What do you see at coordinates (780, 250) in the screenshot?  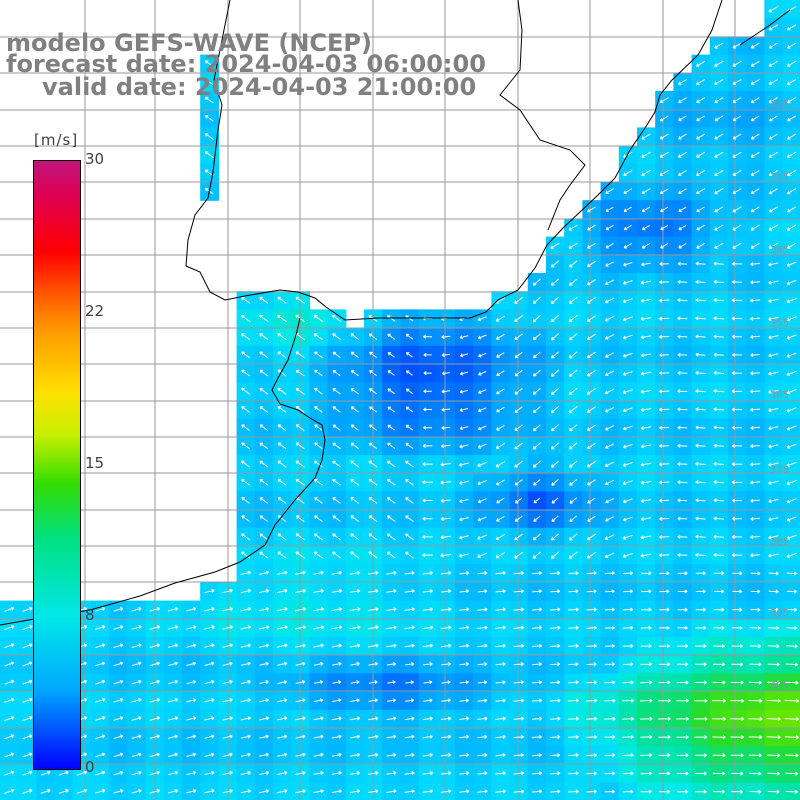 I see `right-edge-label: 345` at bounding box center [780, 250].